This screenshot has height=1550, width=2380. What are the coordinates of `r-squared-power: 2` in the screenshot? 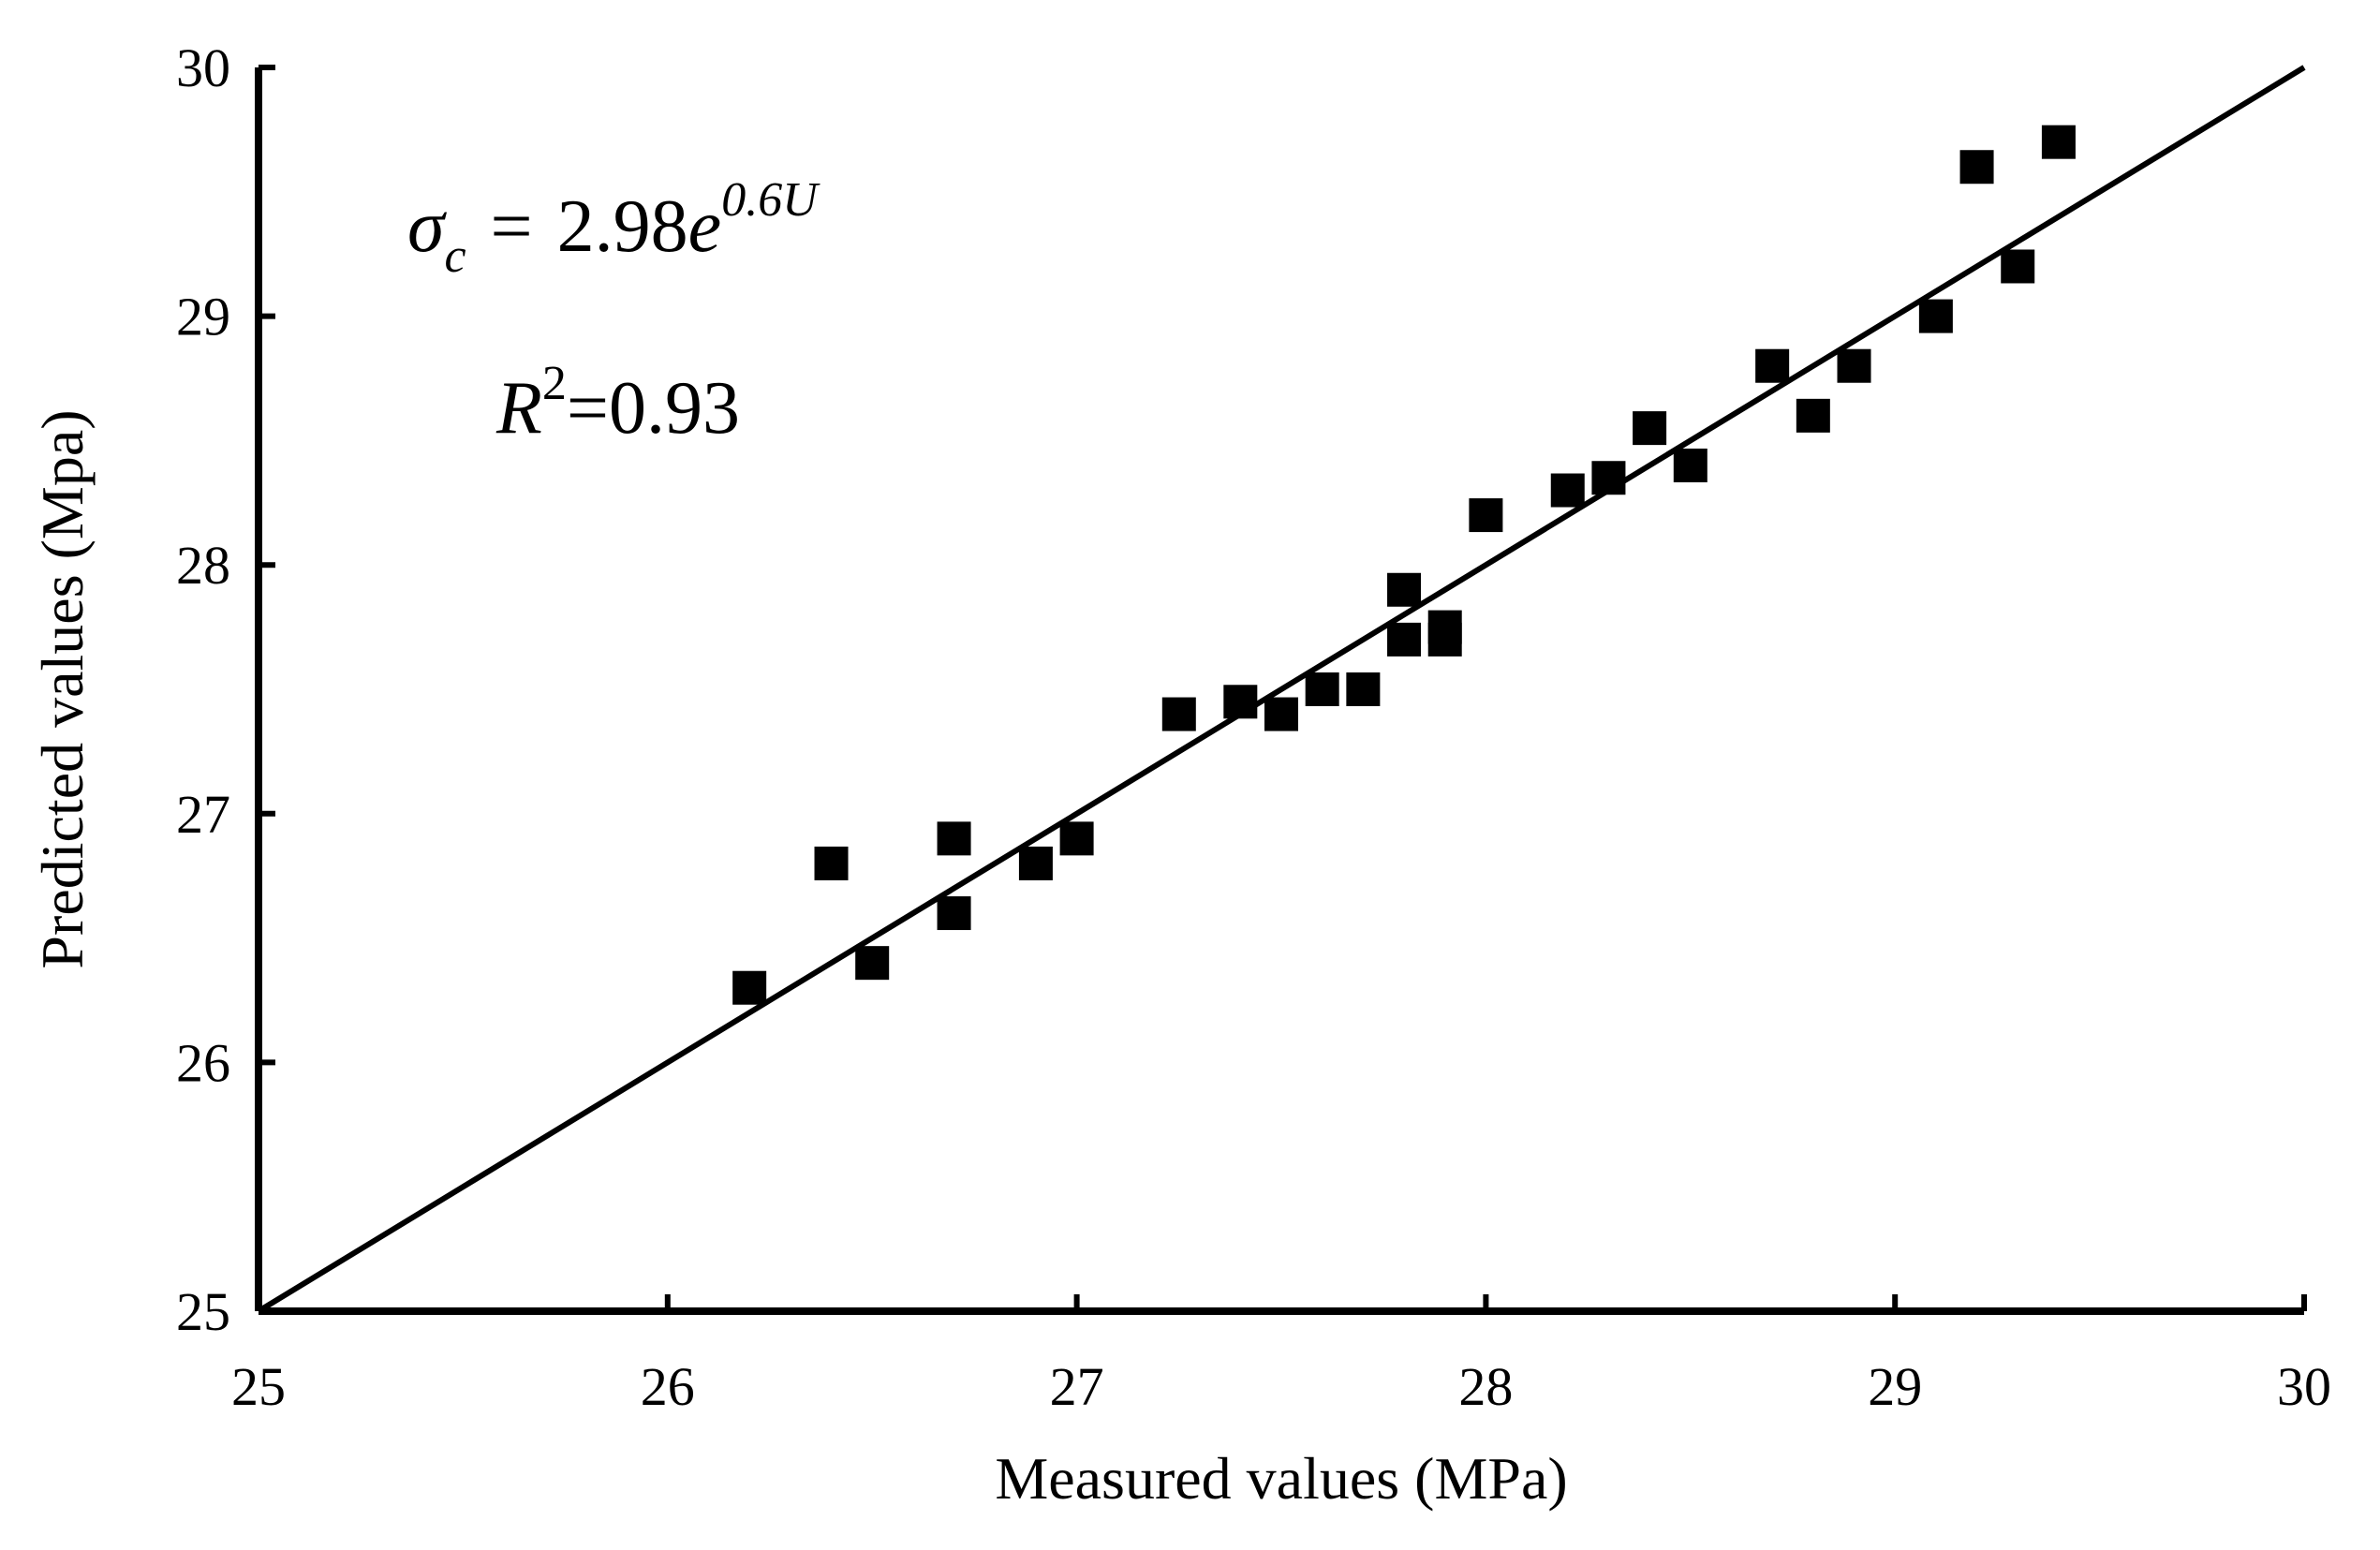 It's located at (554, 383).